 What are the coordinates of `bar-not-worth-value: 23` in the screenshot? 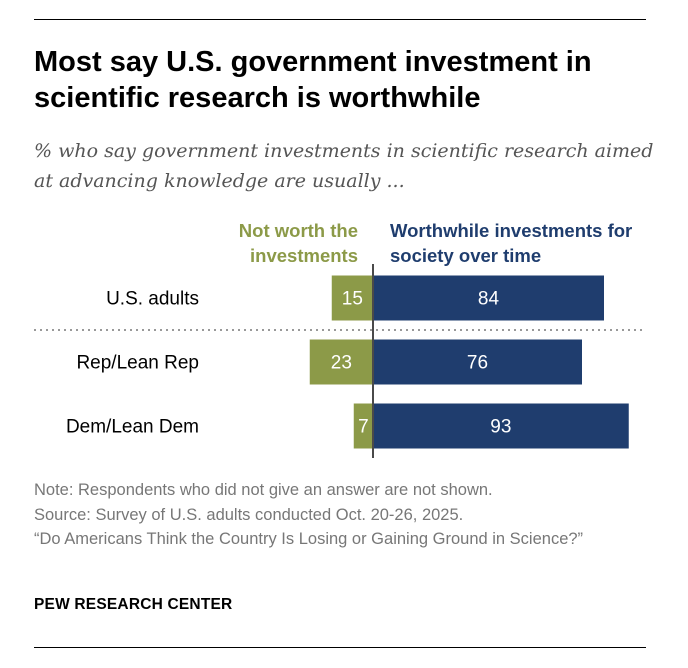 It's located at (341, 363).